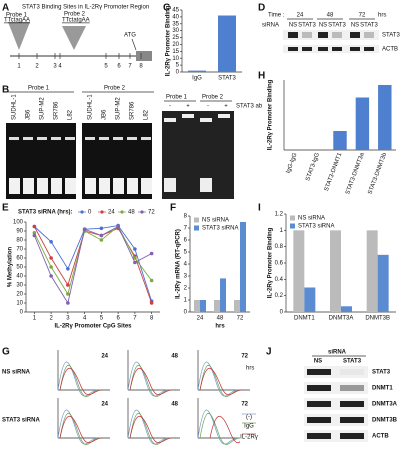  Describe the element at coordinates (170, 107) in the screenshot. I see `sign: -` at that location.